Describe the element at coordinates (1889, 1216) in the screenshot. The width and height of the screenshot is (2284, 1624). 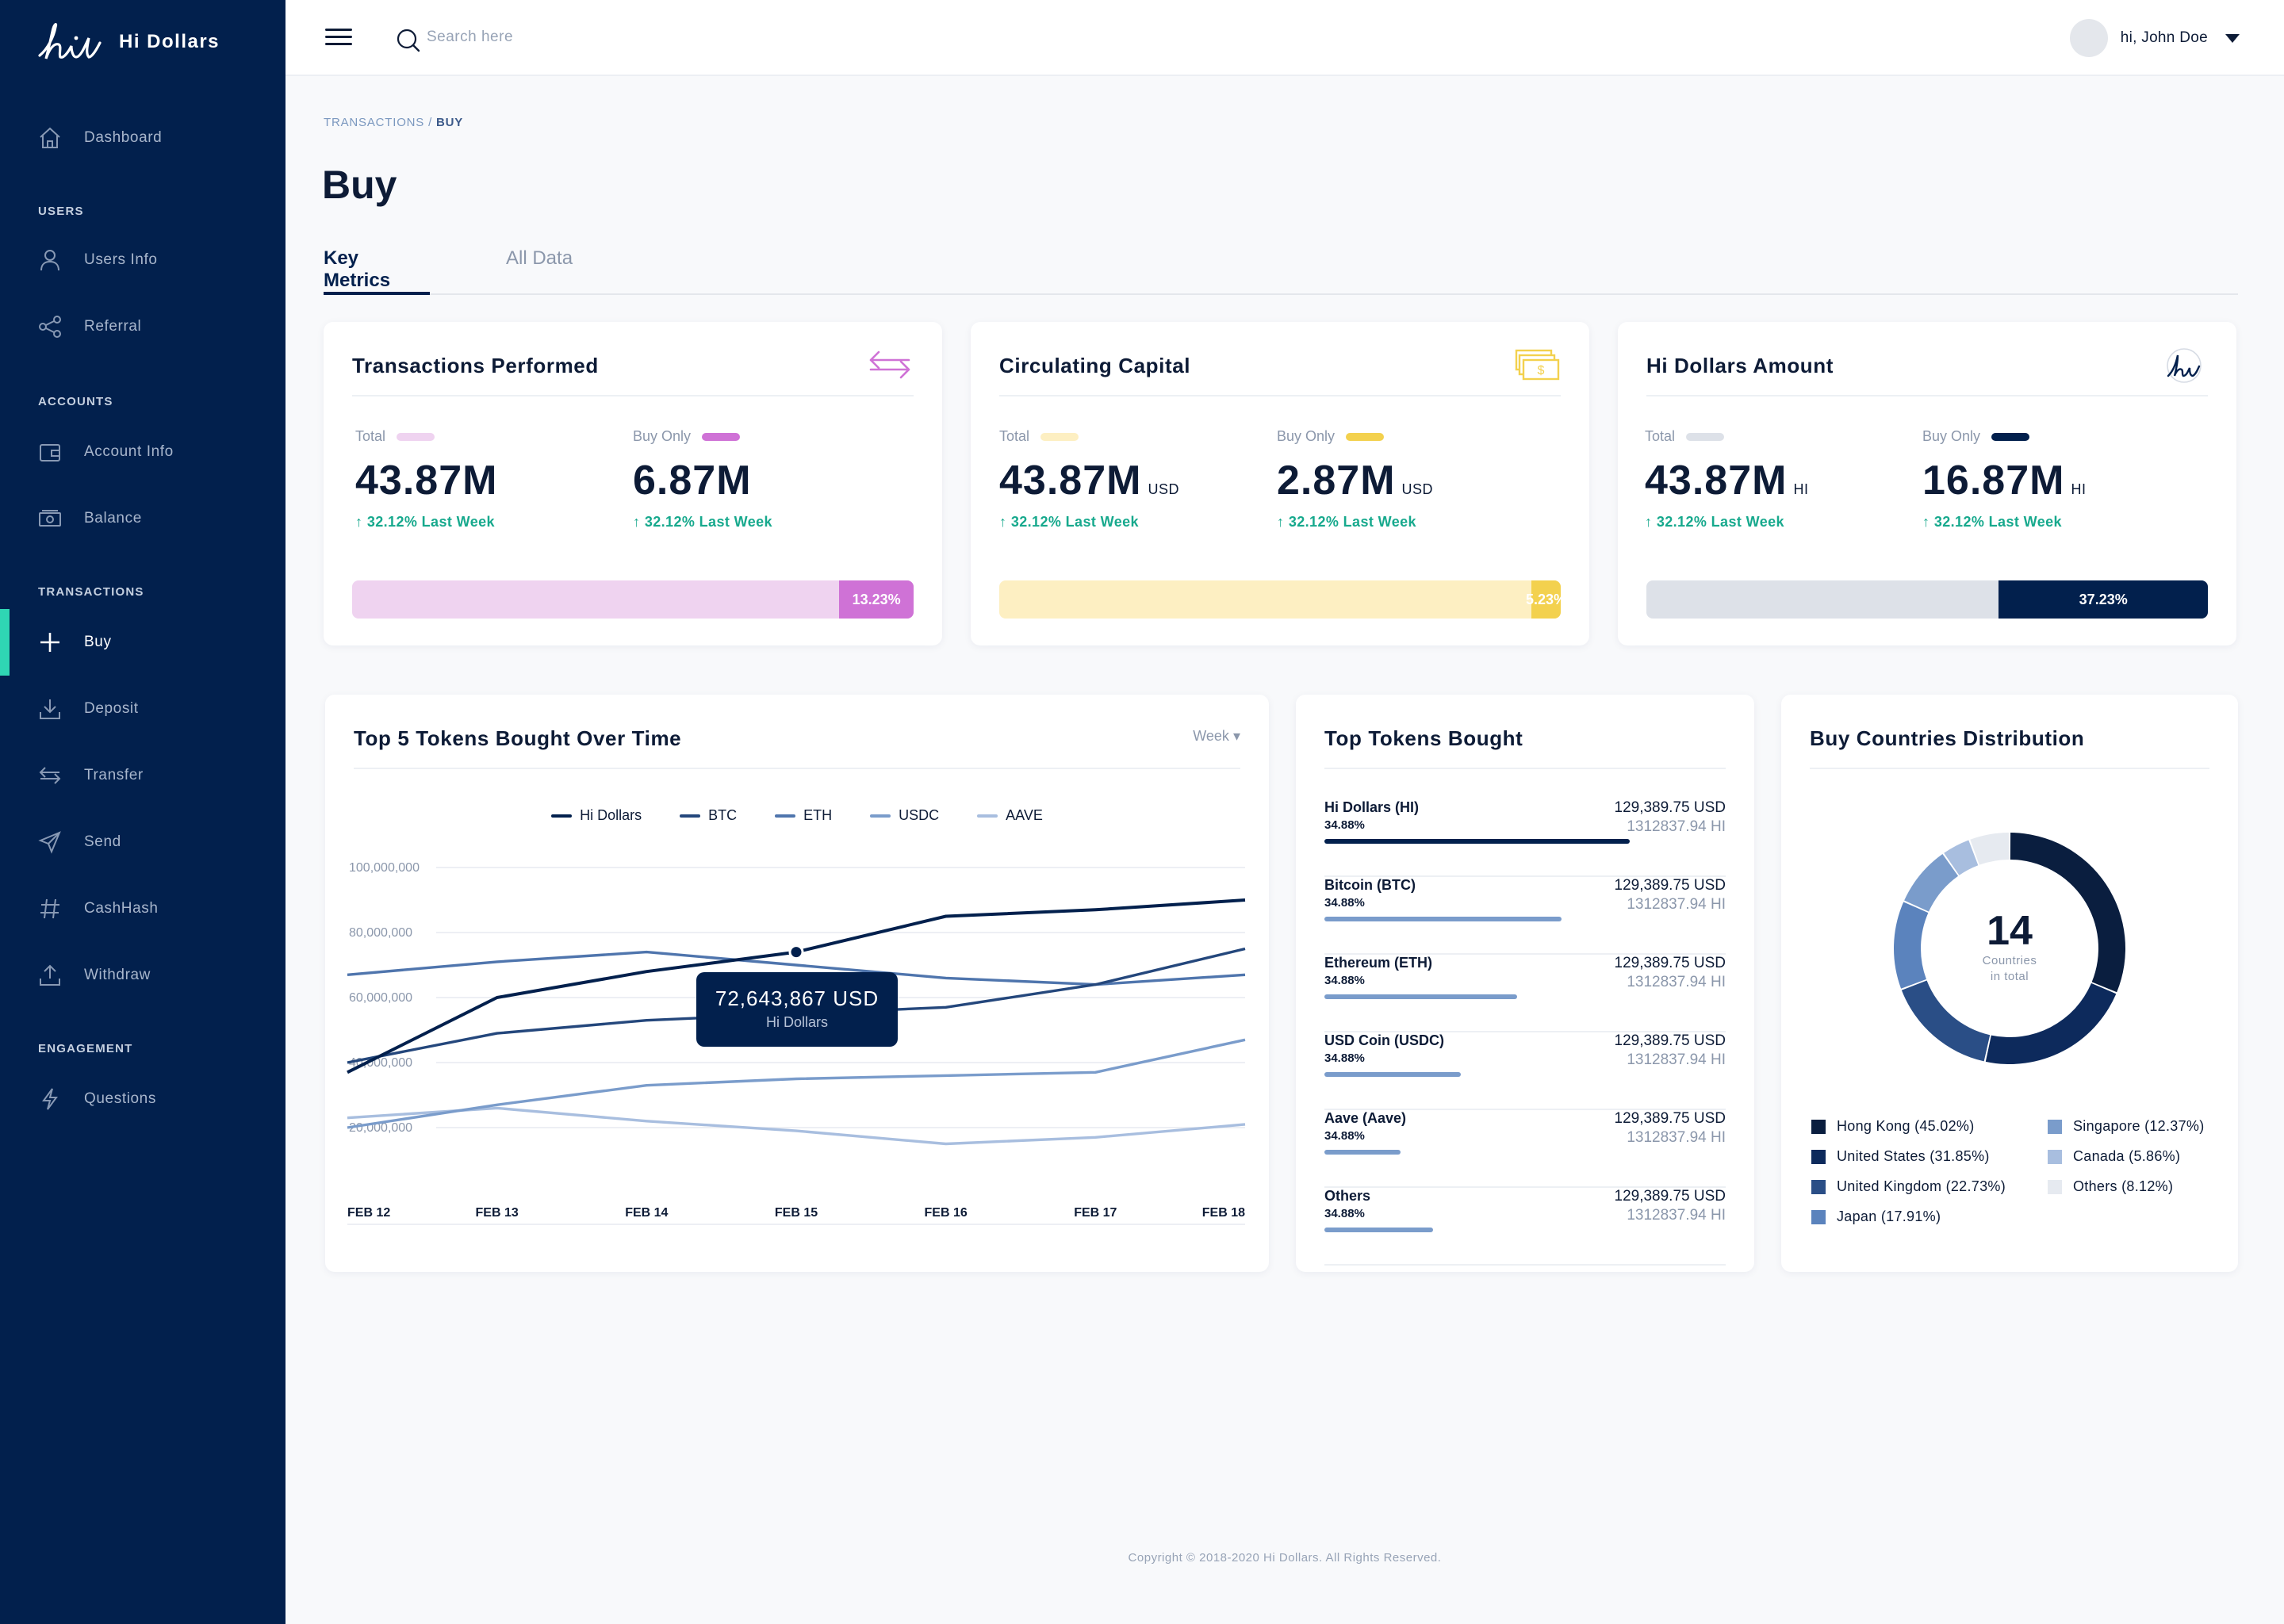
I see `legend-label: Japan (17.91%)` at that location.